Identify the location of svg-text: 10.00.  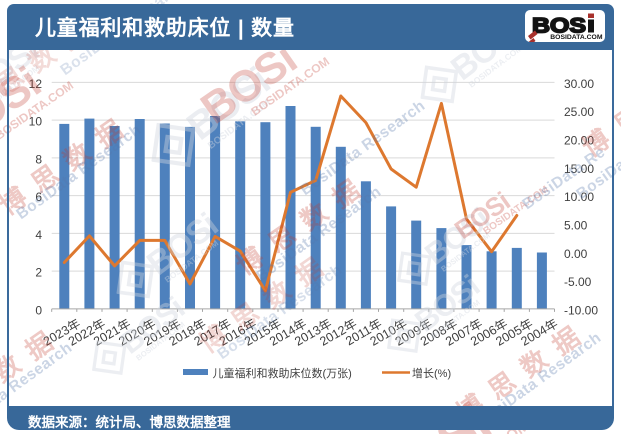
(579, 197).